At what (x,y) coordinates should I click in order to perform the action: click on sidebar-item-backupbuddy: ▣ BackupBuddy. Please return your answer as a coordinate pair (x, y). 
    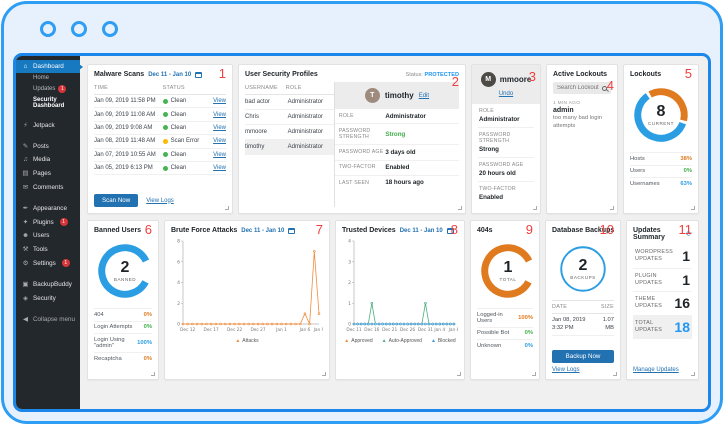
    Looking at the image, I should click on (48, 284).